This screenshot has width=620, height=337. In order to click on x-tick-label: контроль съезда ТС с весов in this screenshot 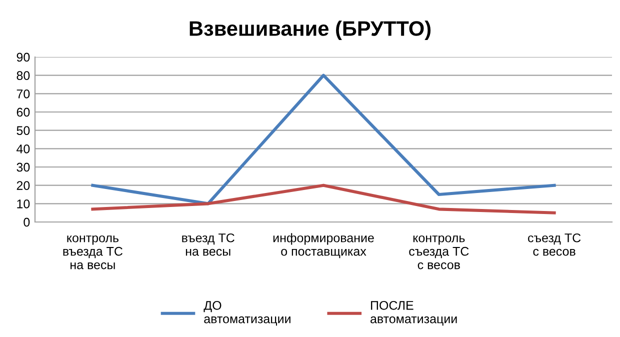, I will do `click(439, 252)`.